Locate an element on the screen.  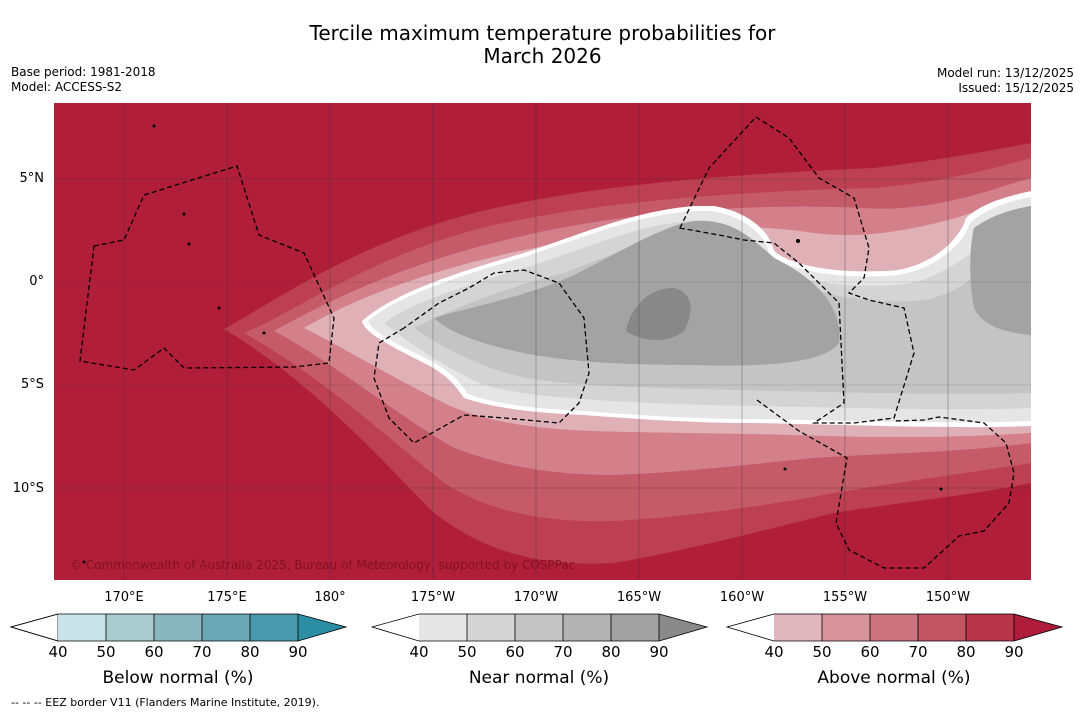
cbar-near-outline is located at coordinates (540, 627).